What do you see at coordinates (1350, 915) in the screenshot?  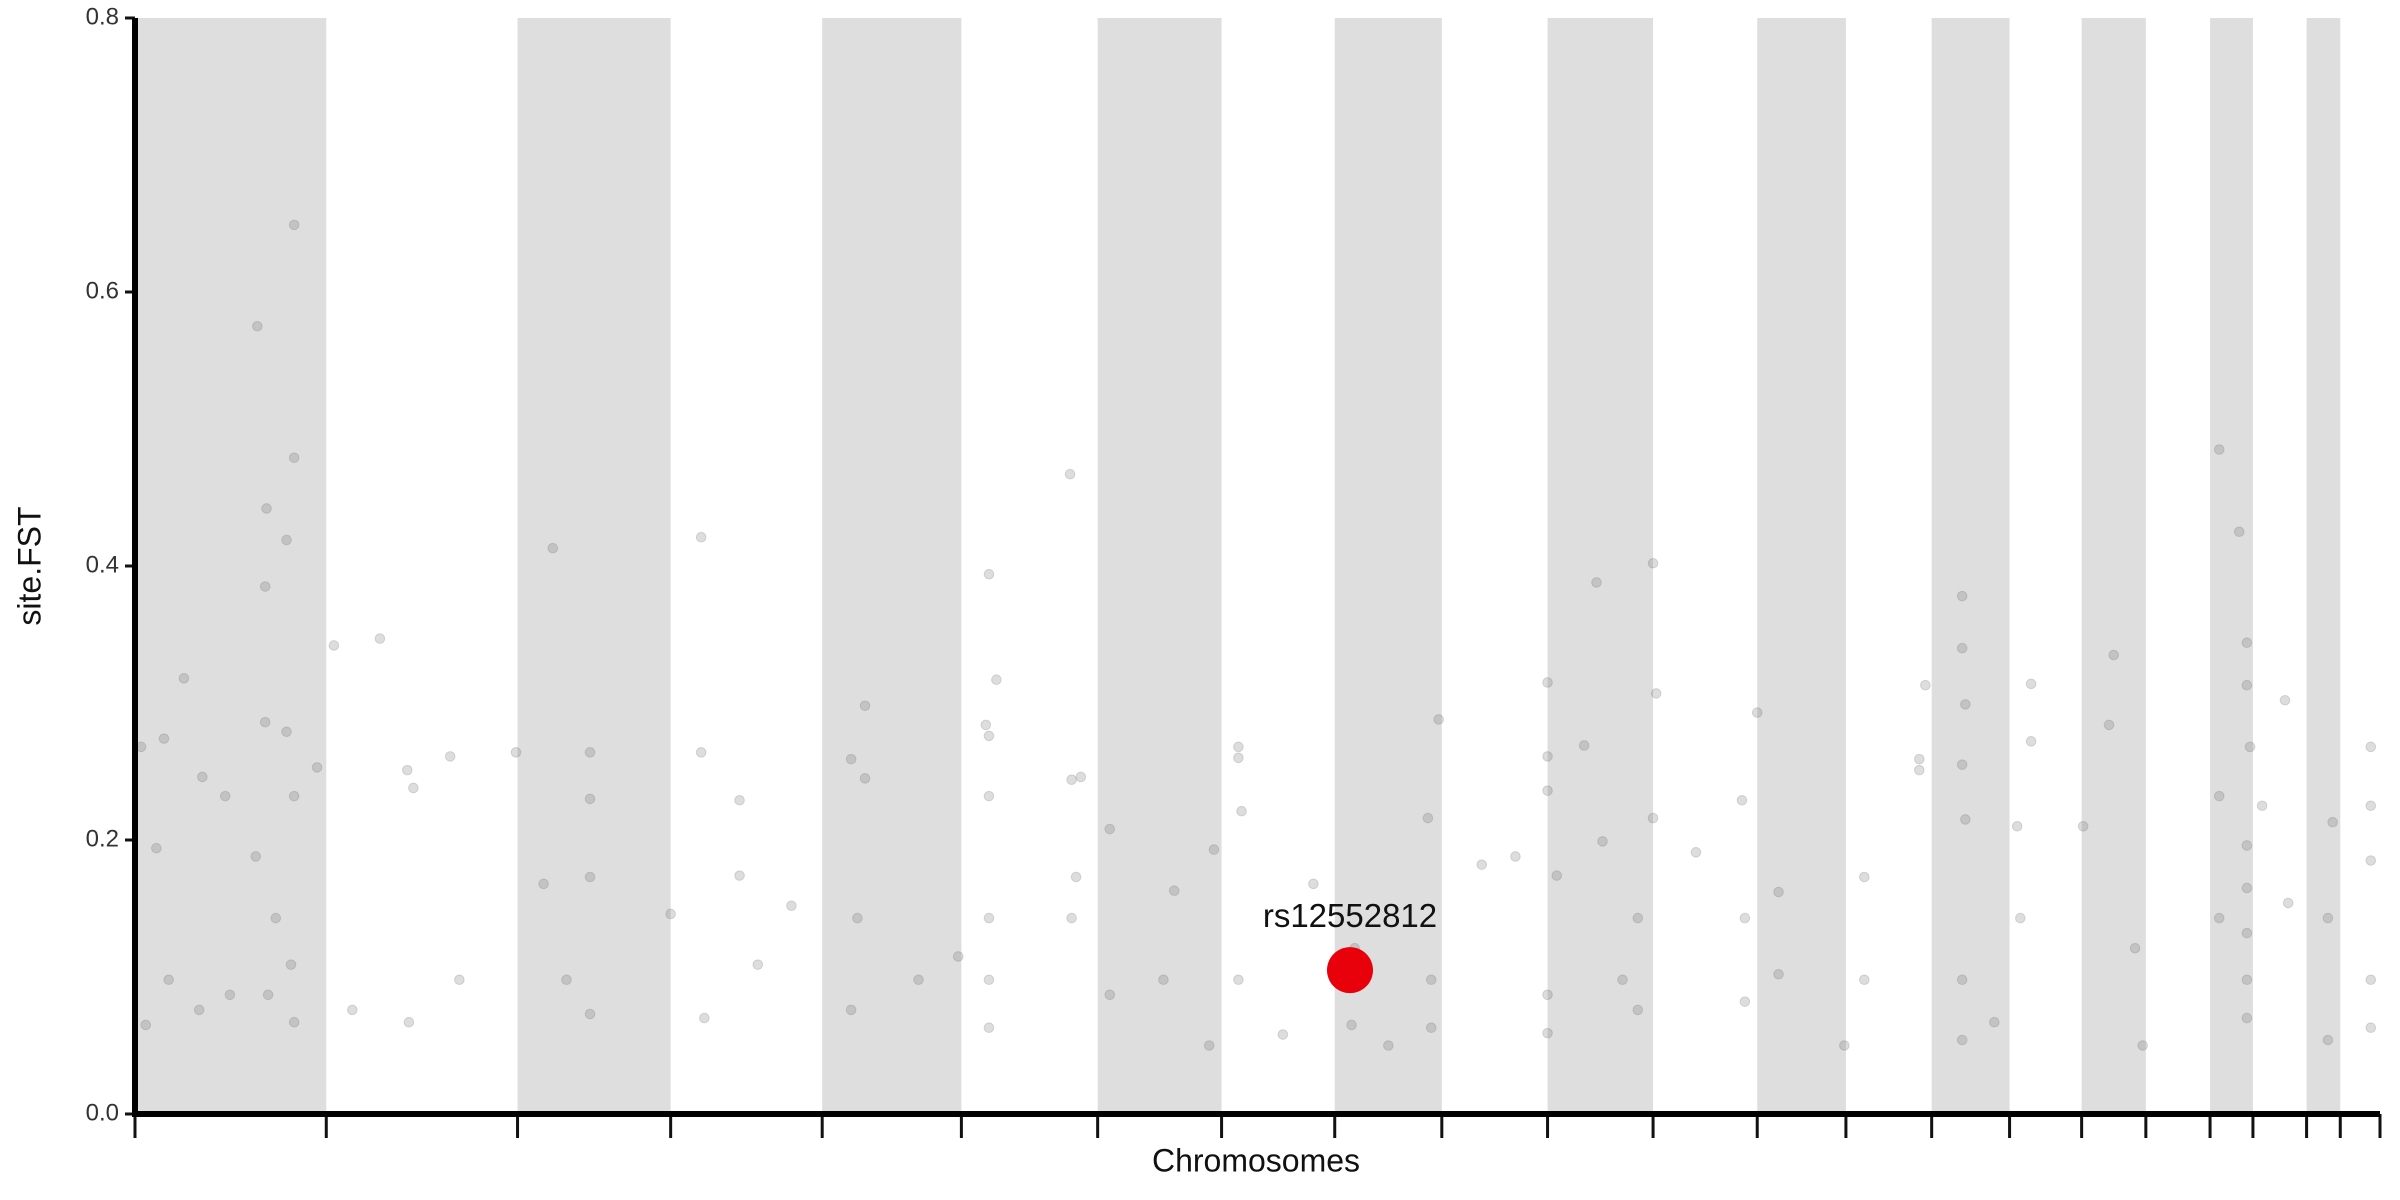 I see `highlight-label: rs12552812` at bounding box center [1350, 915].